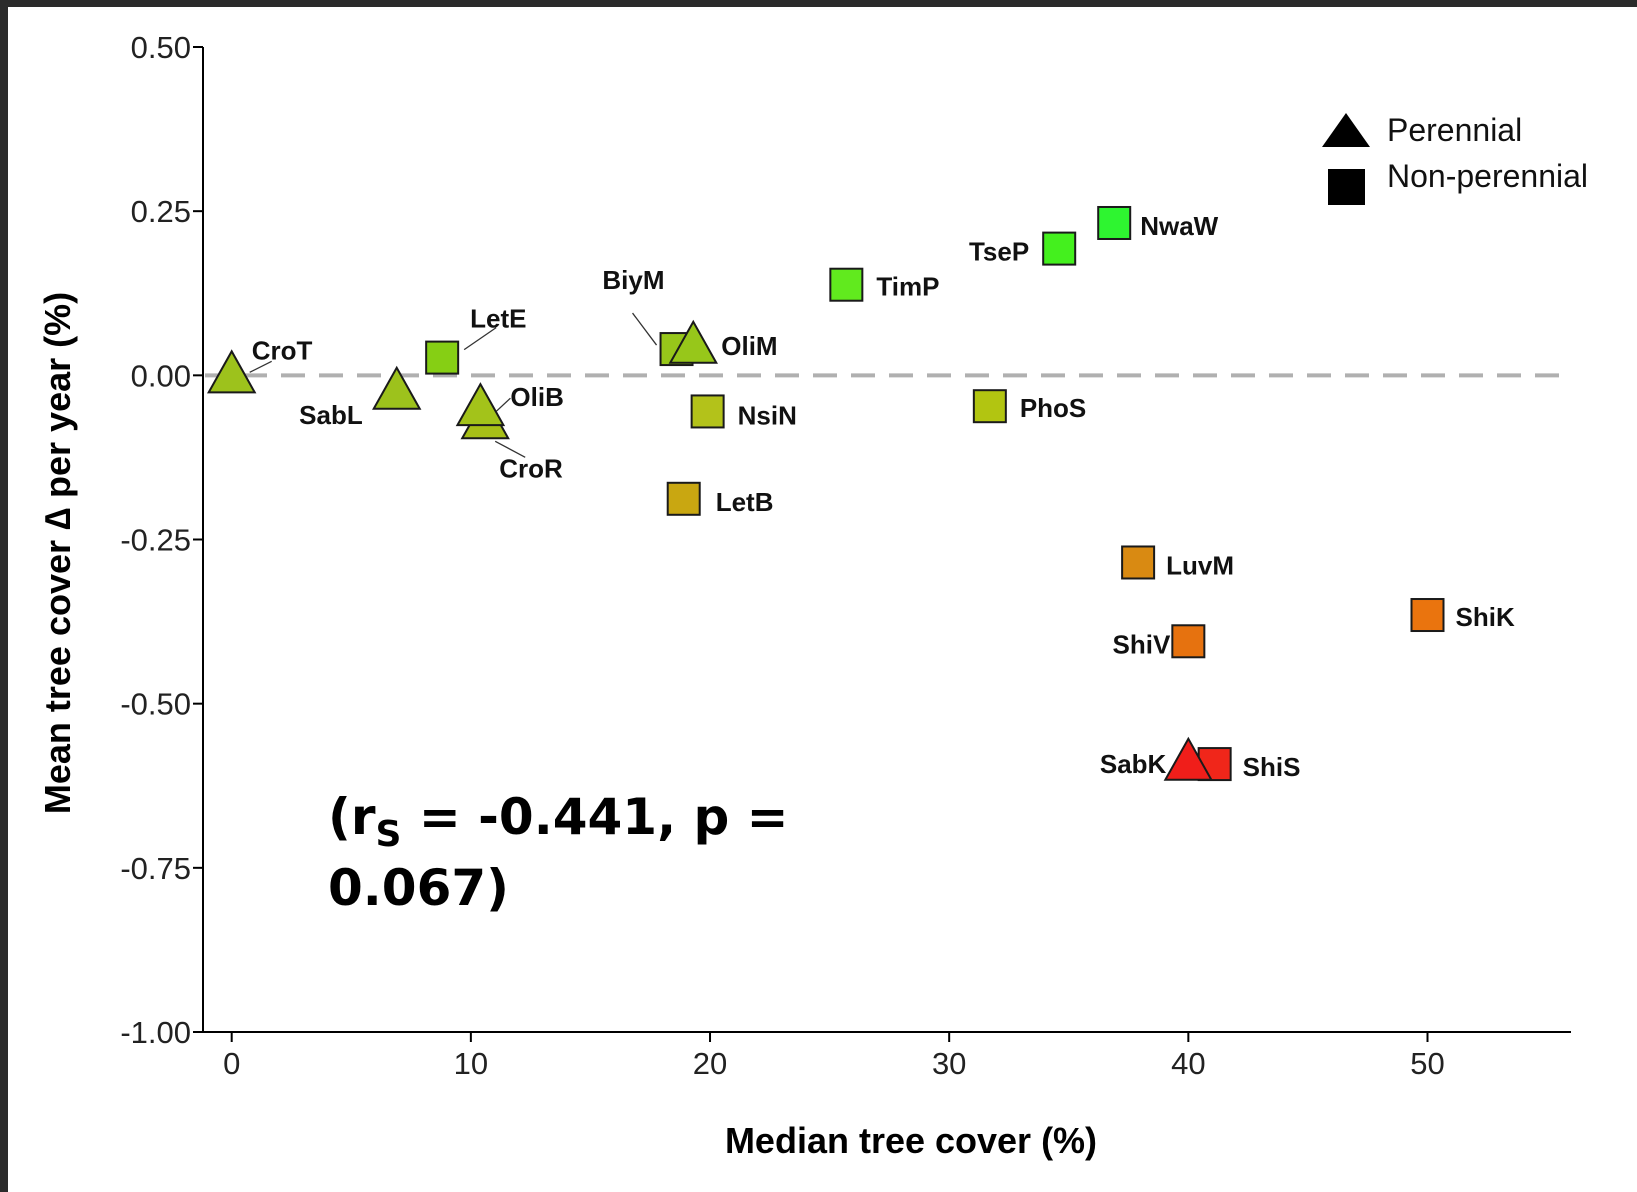 Image resolution: width=1637 pixels, height=1192 pixels. Describe the element at coordinates (503, 404) in the screenshot. I see `point-olib-leader` at that location.